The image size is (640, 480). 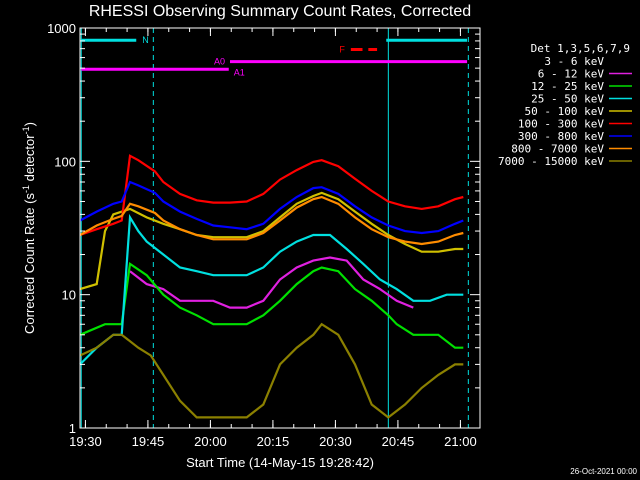 What do you see at coordinates (26, 130) in the screenshot?
I see `y-axis-label-sup-2: -1` at bounding box center [26, 130].